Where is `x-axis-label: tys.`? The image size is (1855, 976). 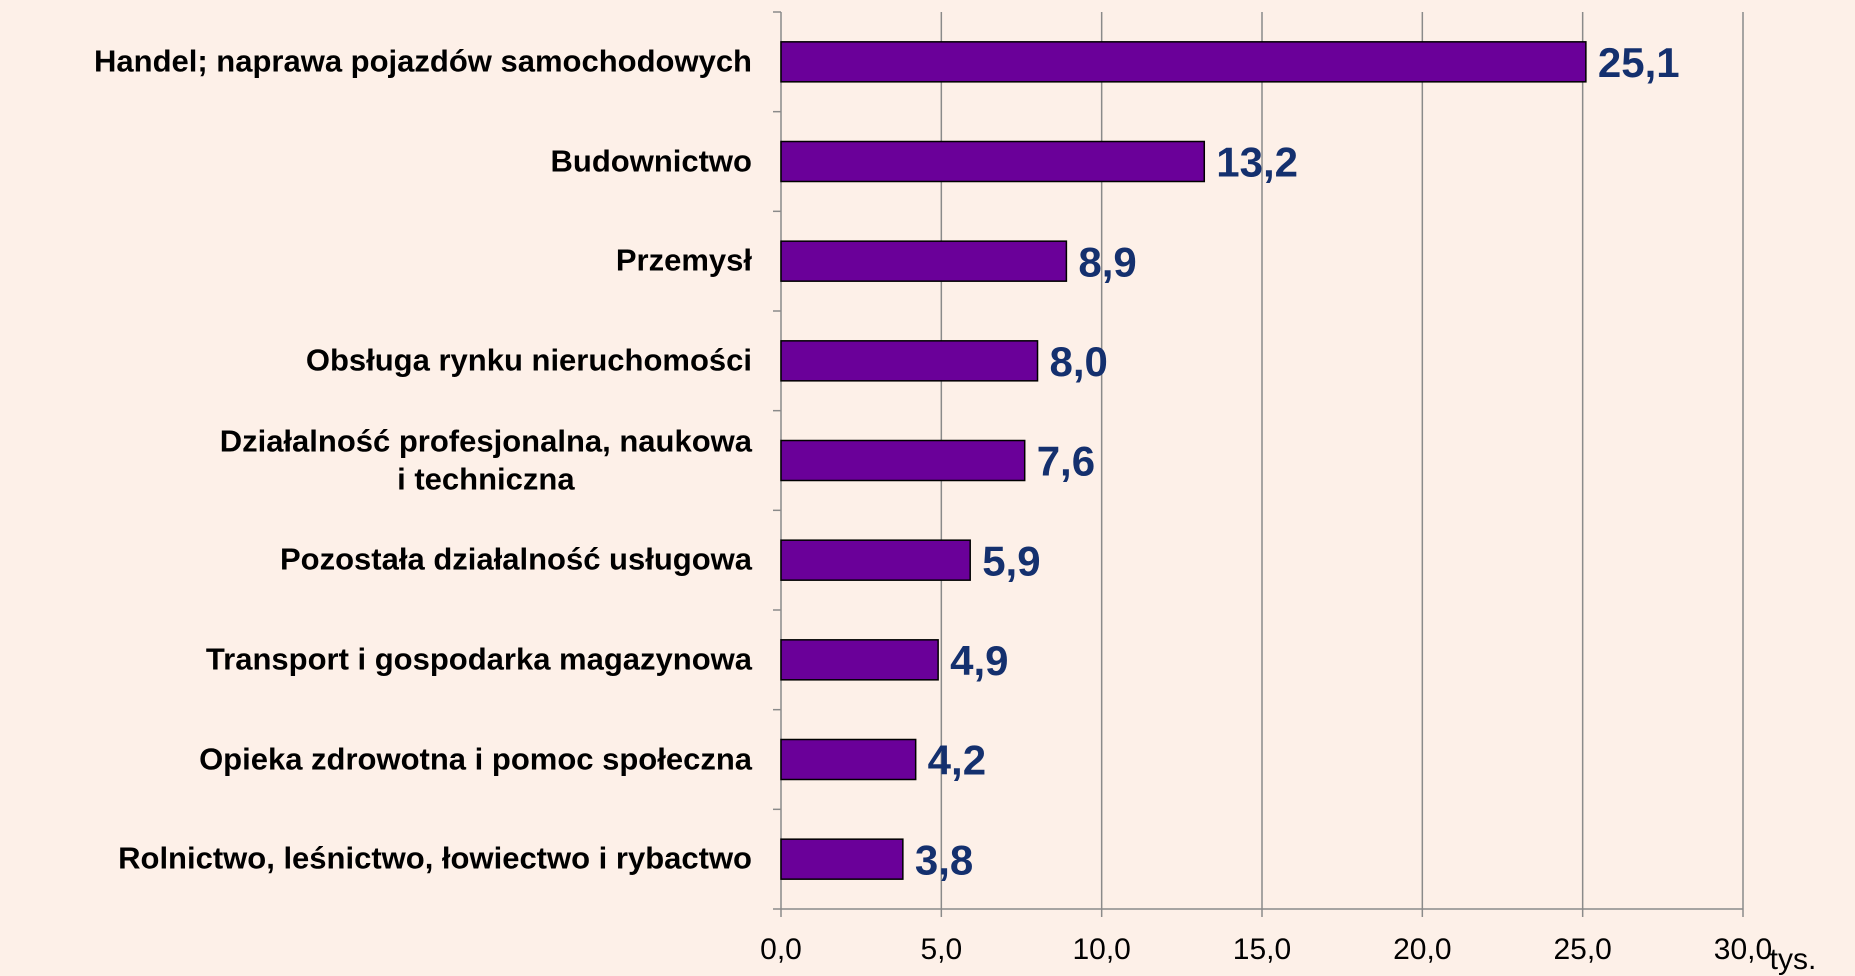
x-axis-label: tys. is located at coordinates (1793, 959).